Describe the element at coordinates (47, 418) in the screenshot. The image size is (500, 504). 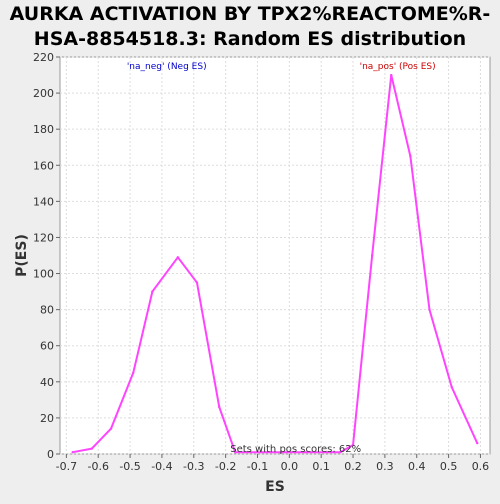
I see `y-tick-label: 20` at that location.